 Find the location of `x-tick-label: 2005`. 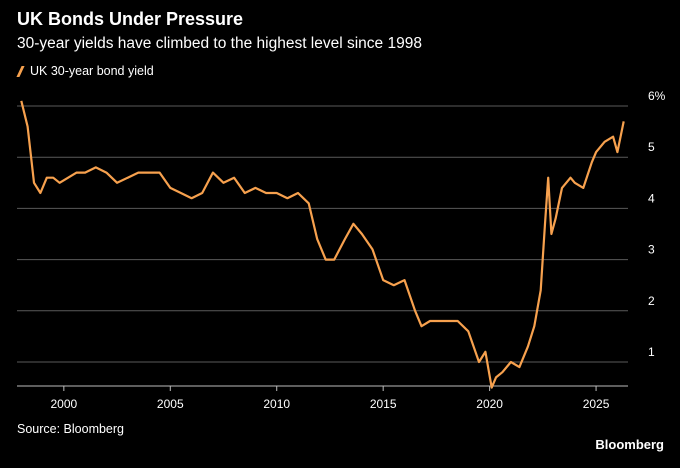

x-tick-label: 2005 is located at coordinates (170, 404).